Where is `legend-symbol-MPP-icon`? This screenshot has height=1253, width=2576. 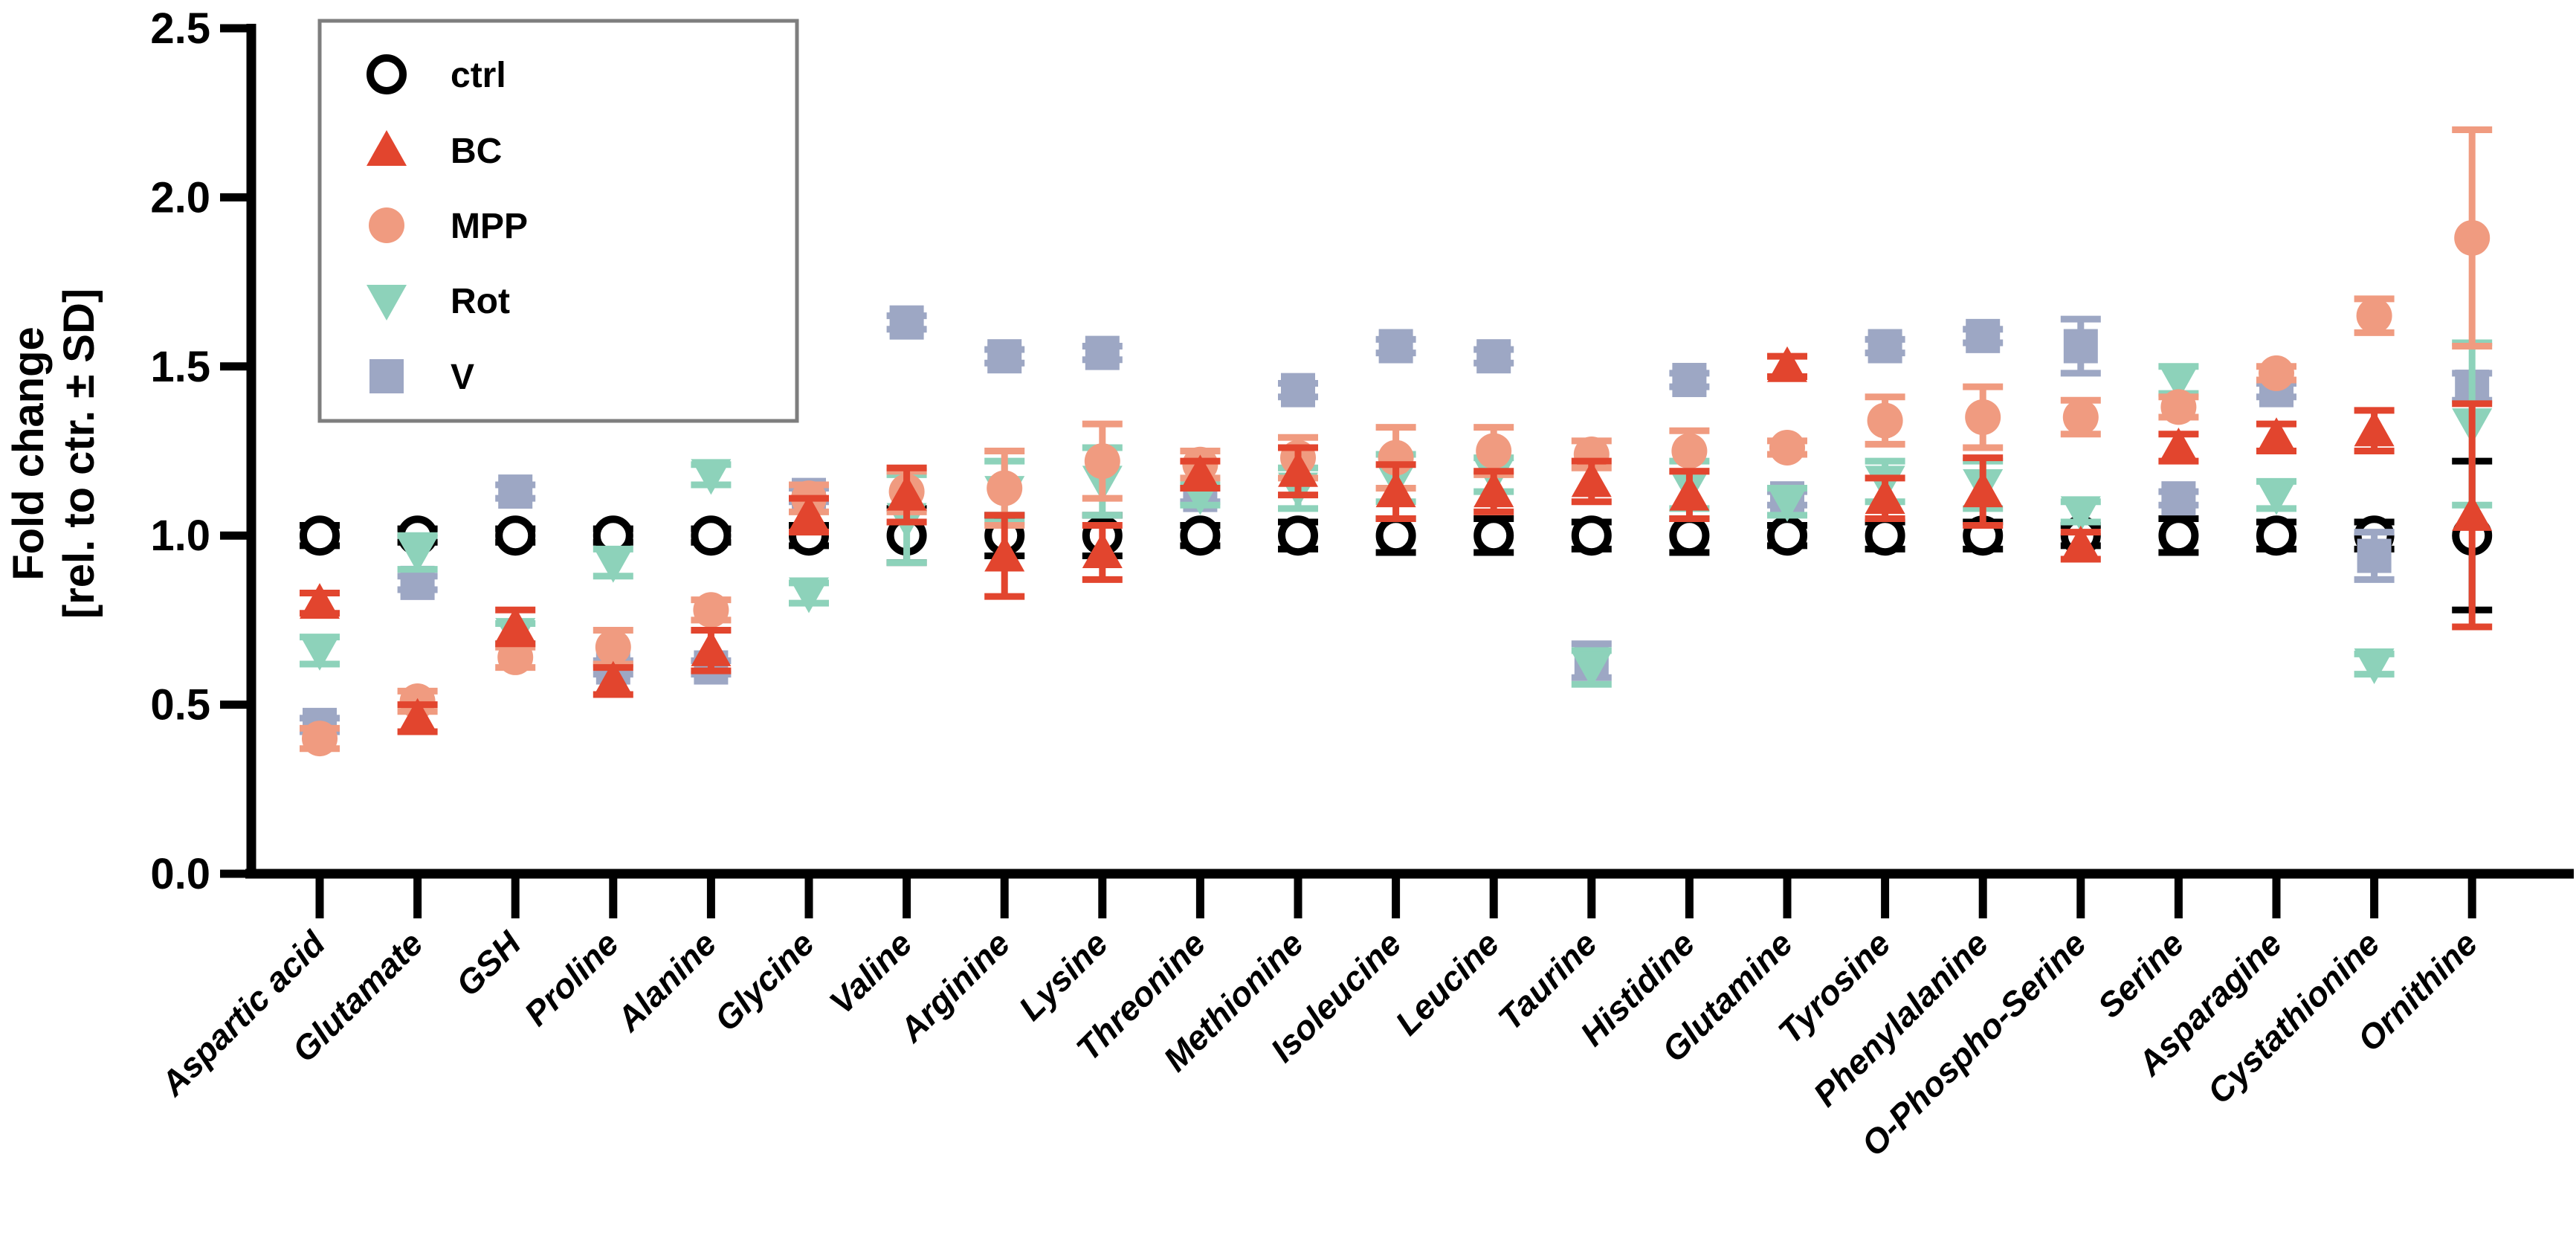
legend-symbol-MPP-icon is located at coordinates (386, 225).